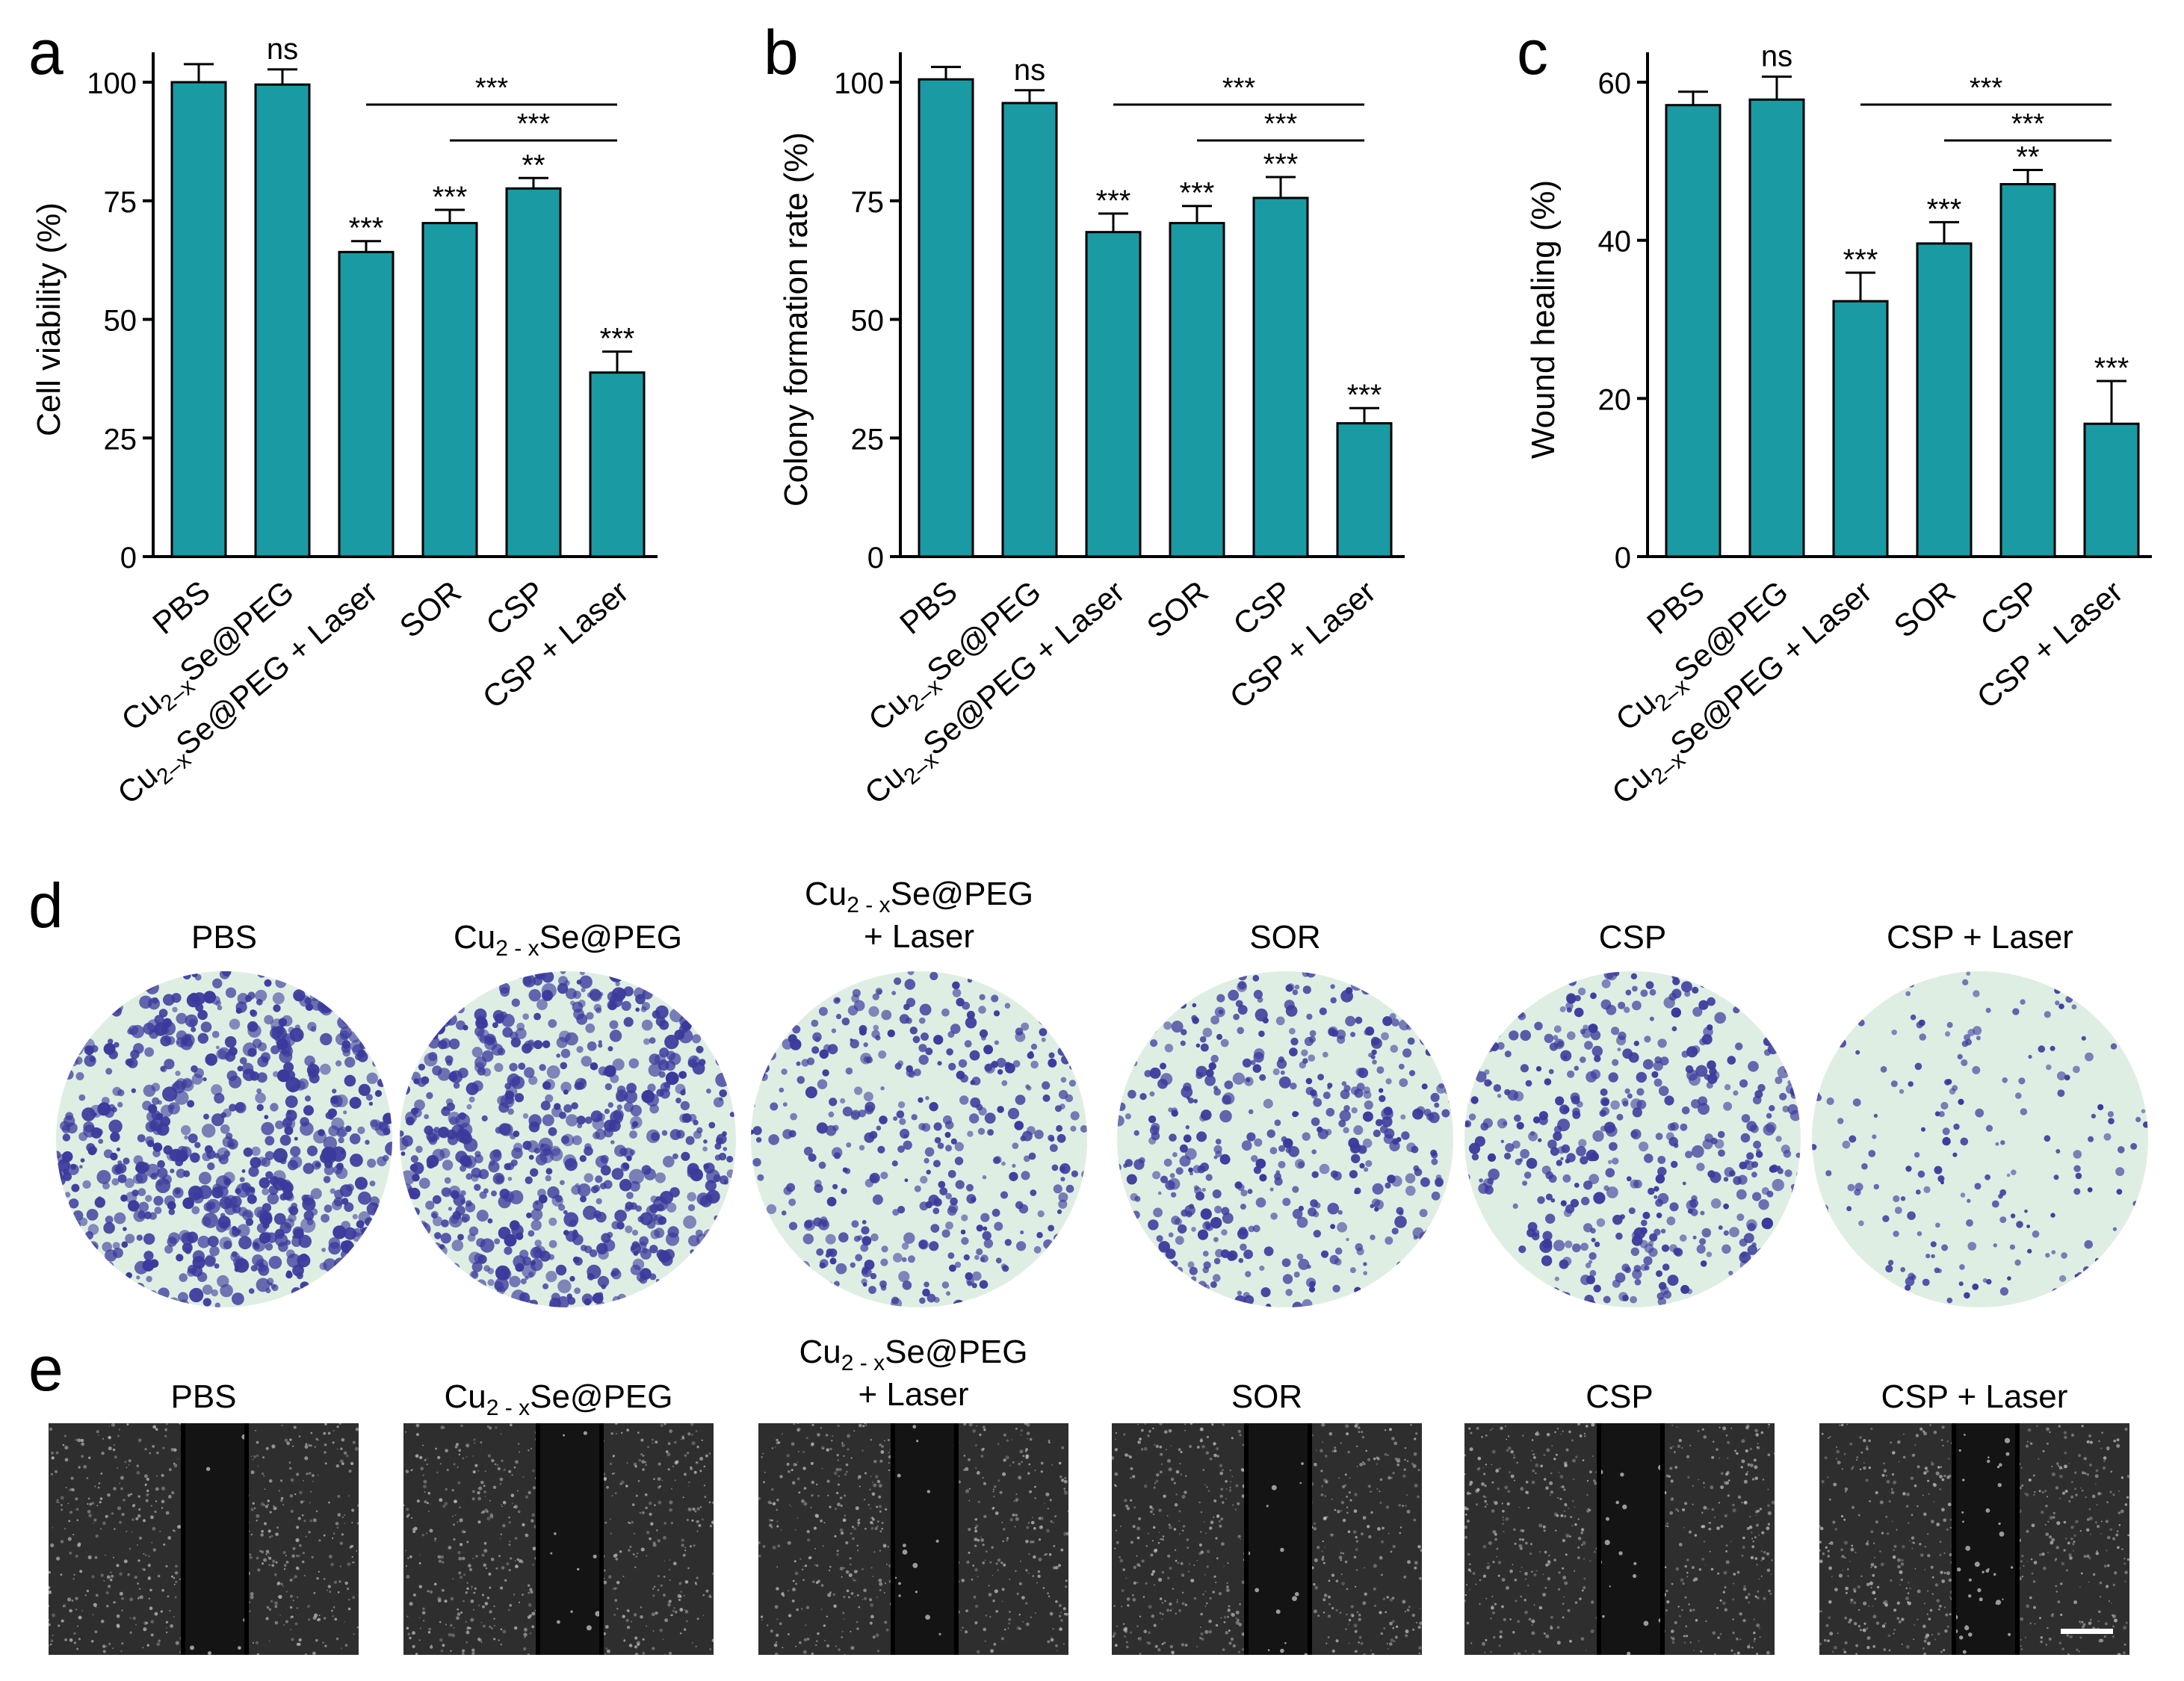 This screenshot has width=2184, height=1681. I want to click on y-tick-label-b: 50, so click(868, 321).